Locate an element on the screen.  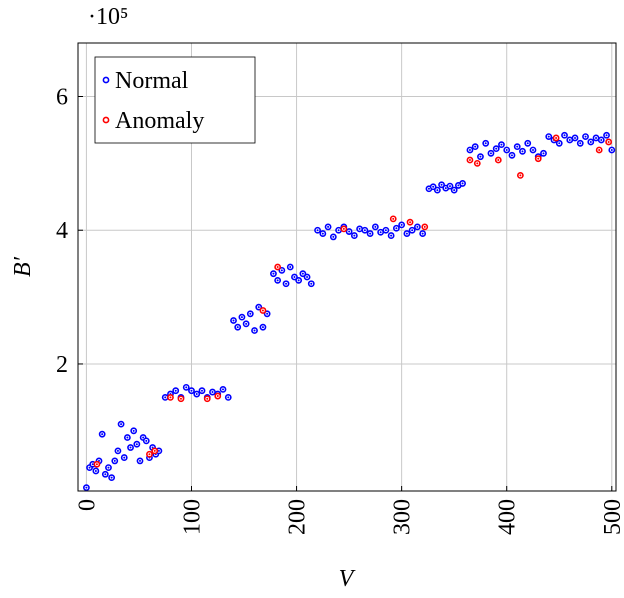
x-tick-label: 500 is located at coordinates (612, 517).